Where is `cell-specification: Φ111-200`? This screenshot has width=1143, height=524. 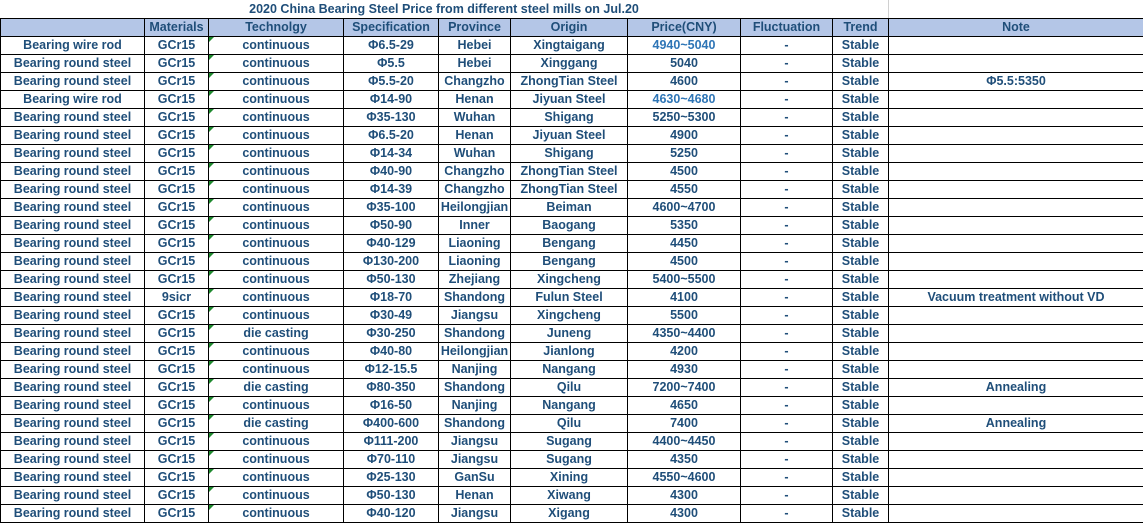 cell-specification: Φ111-200 is located at coordinates (391, 441).